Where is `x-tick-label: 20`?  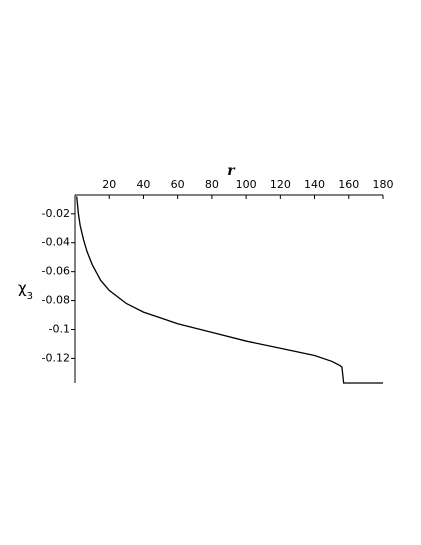 x-tick-label: 20 is located at coordinates (109, 184).